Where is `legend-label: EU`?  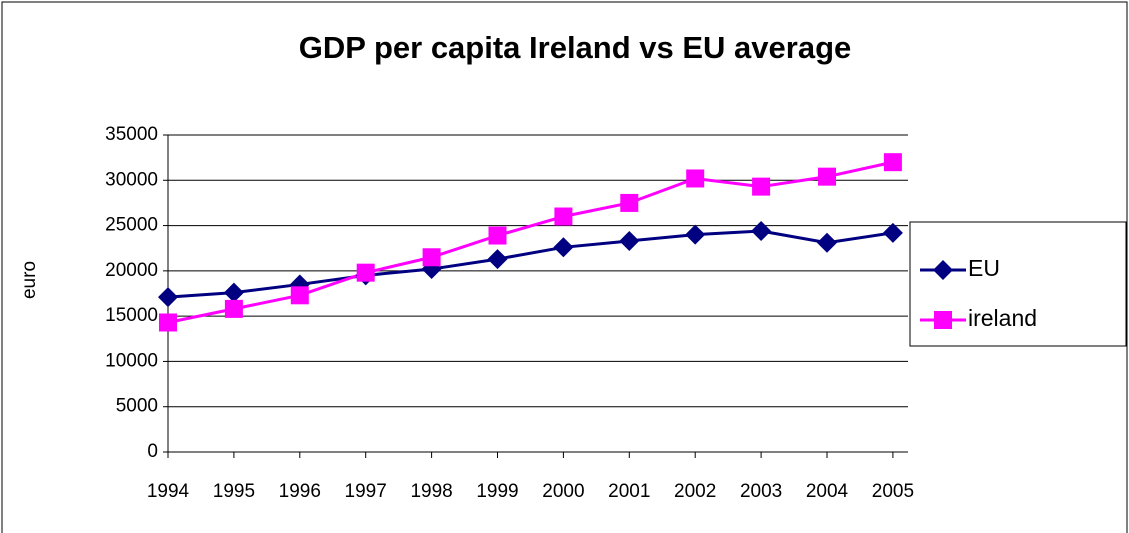
legend-label: EU is located at coordinates (984, 268).